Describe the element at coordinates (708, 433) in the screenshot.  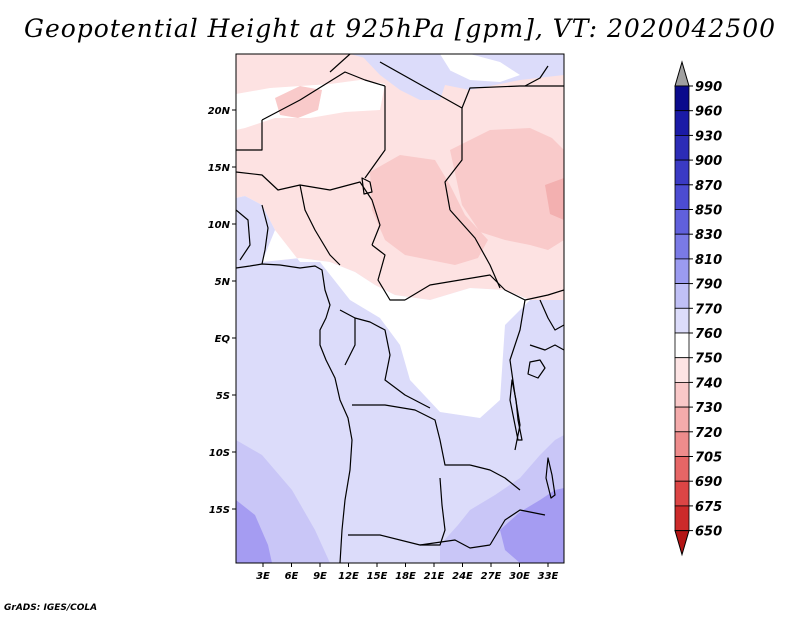
I see `colorbar-label: 720` at that location.